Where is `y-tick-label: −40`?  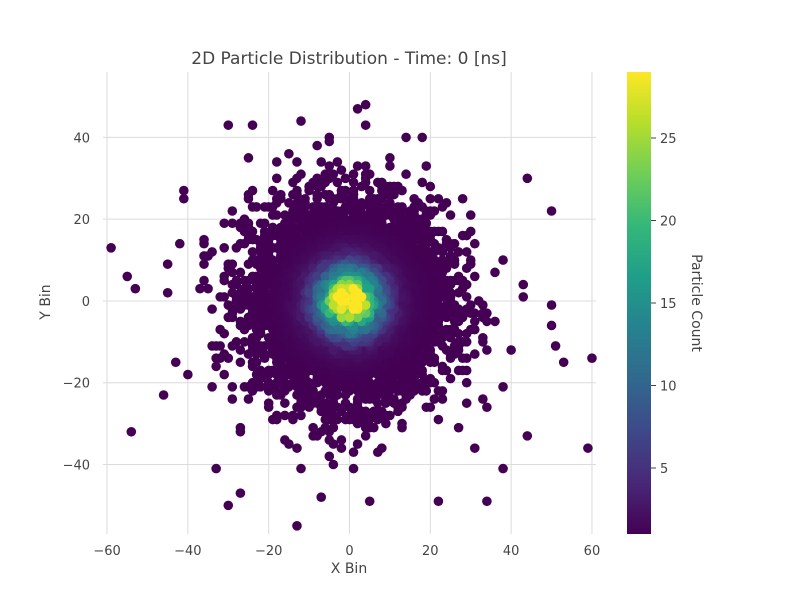
y-tick-label: −40 is located at coordinates (76, 465).